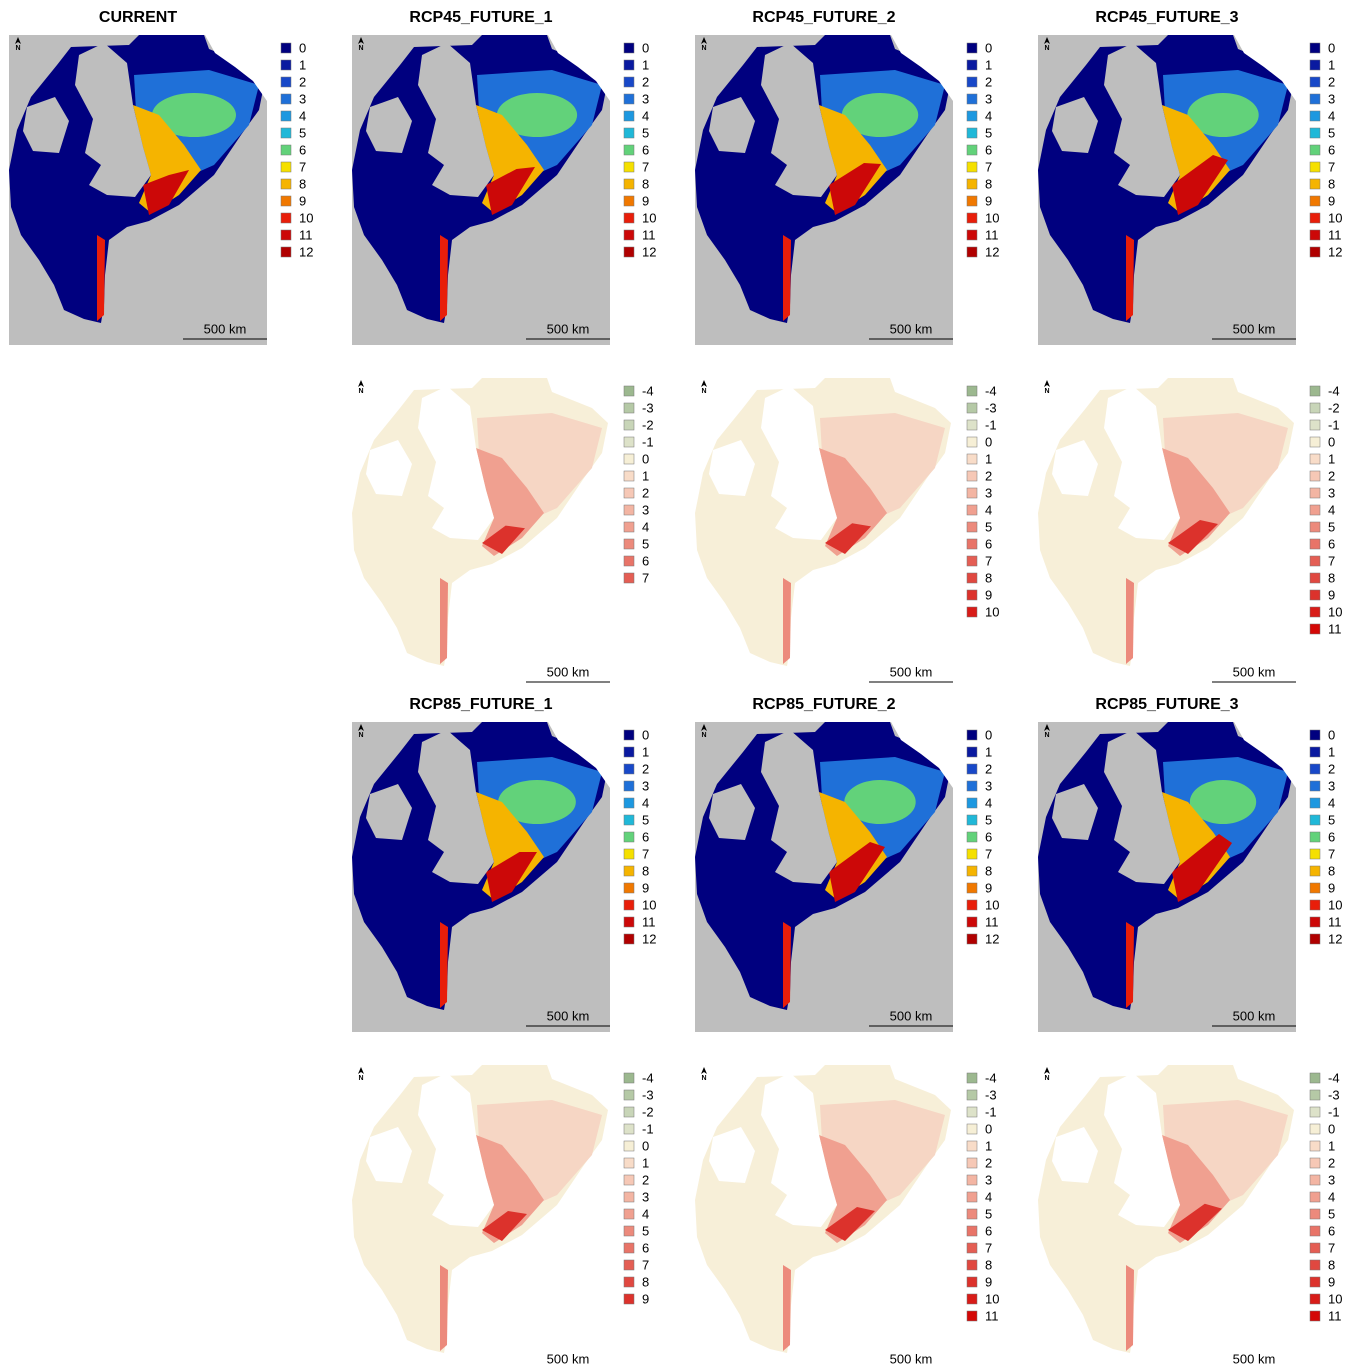 The image size is (1360, 1368). Describe the element at coordinates (225, 328) in the screenshot. I see `scale-label: 500 km` at that location.